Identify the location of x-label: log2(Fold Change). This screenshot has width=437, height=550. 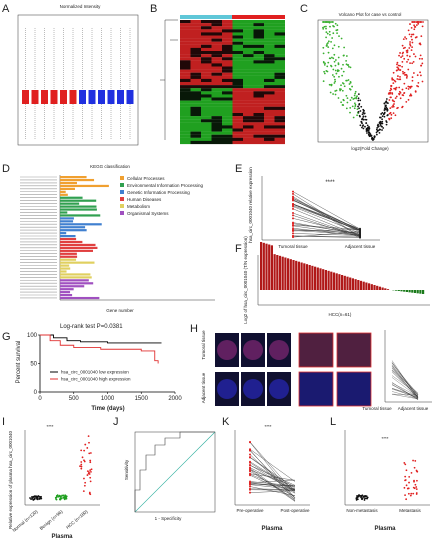
(370, 148).